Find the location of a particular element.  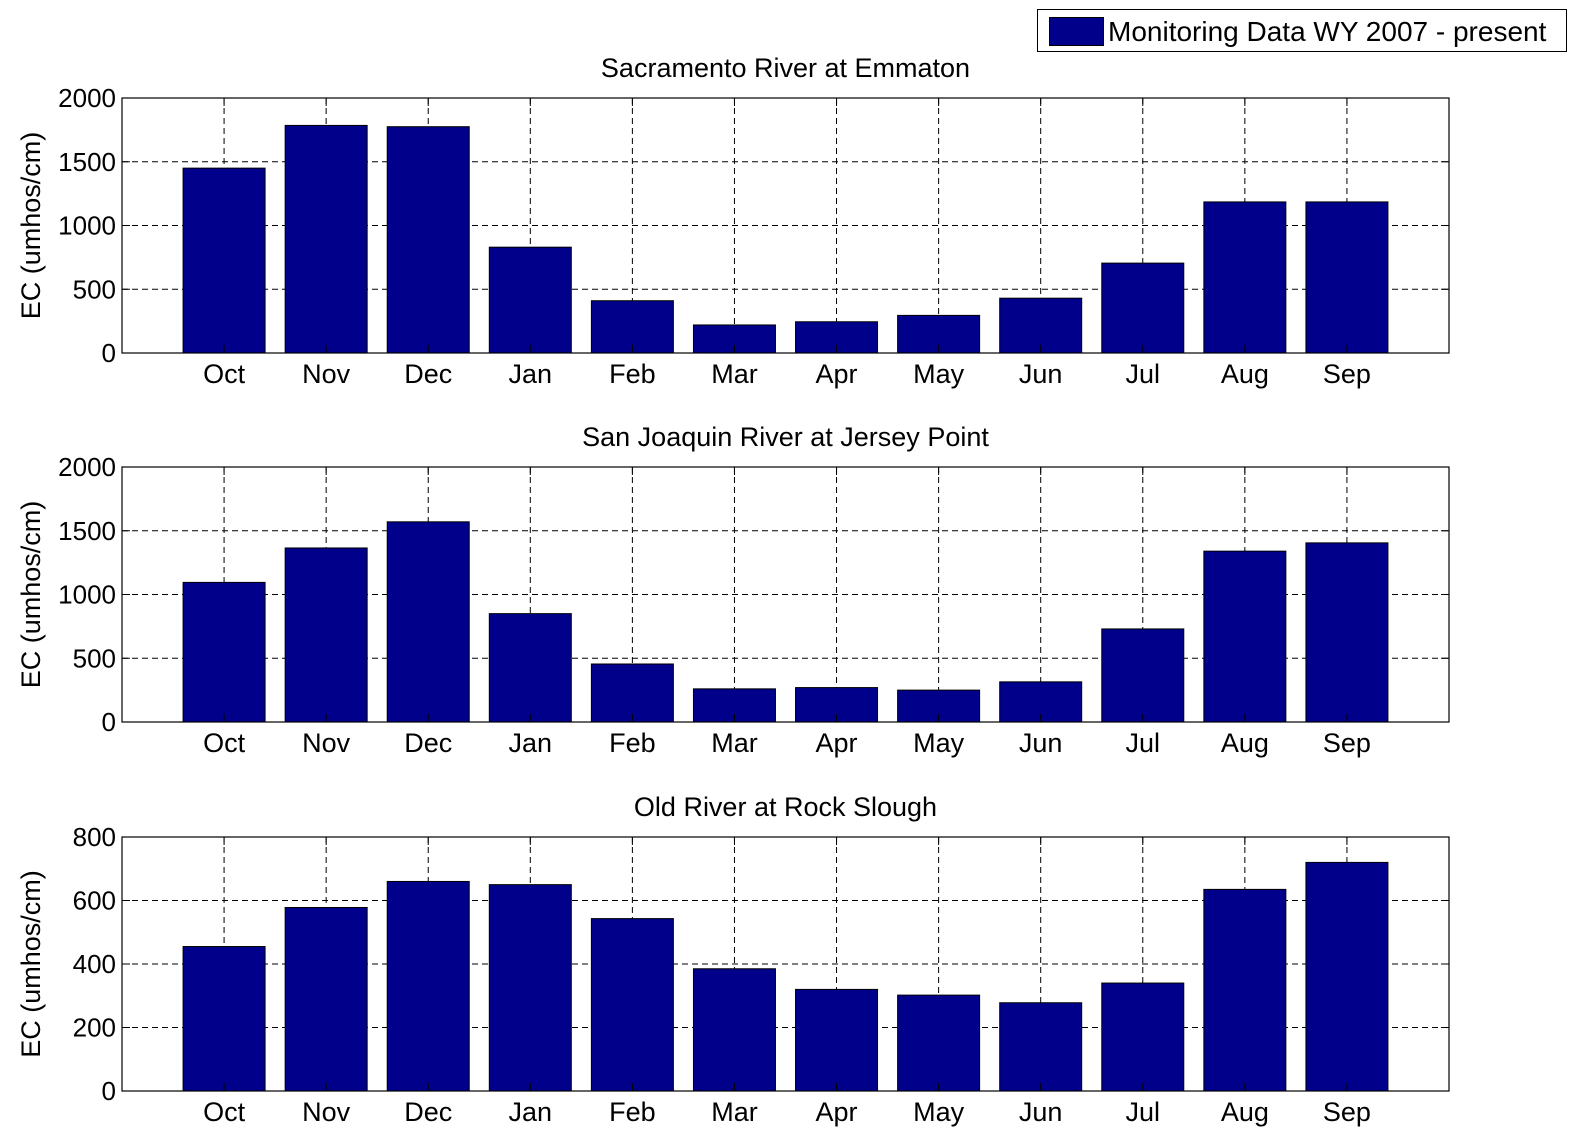

bar-mar is located at coordinates (734, 1030).